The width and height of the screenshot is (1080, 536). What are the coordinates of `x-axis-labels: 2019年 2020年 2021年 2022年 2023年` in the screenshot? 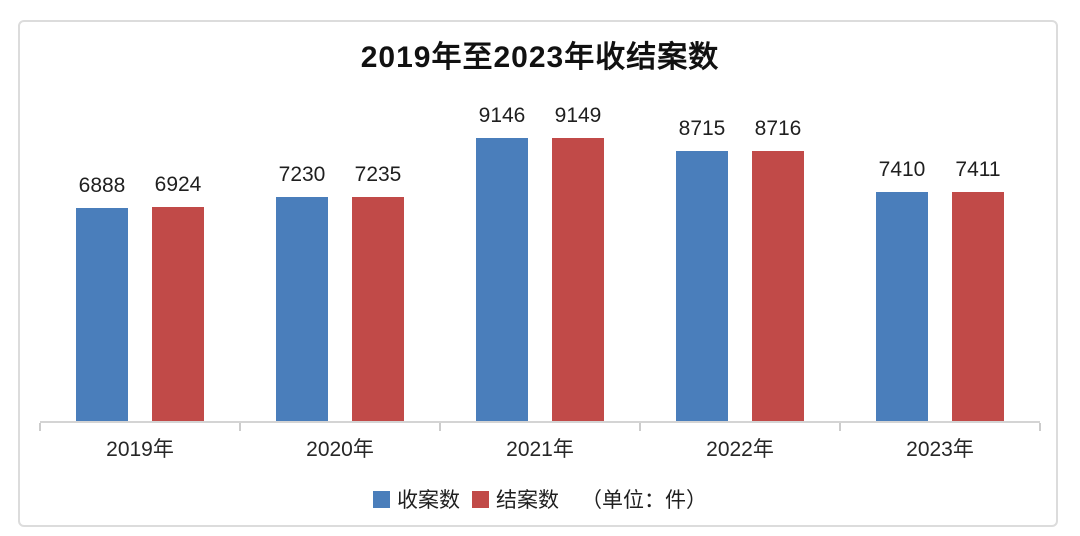 It's located at (540, 448).